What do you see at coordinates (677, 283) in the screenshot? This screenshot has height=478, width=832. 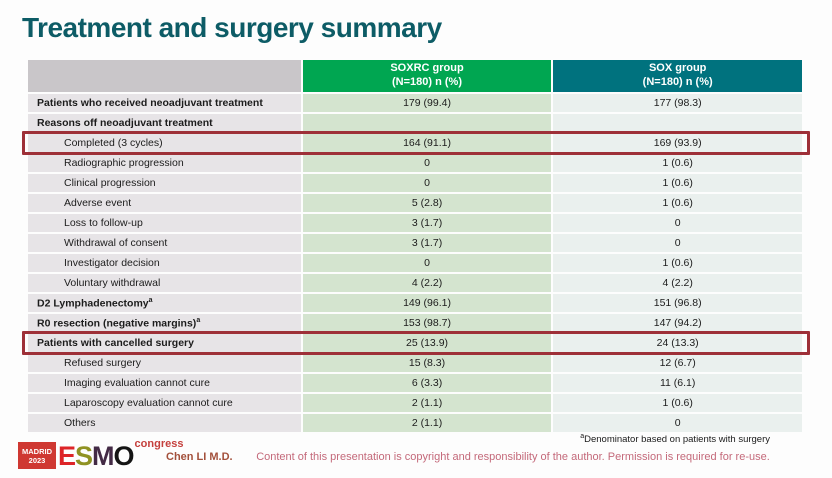 I see `sox-value-cell: 4 (2.2)` at bounding box center [677, 283].